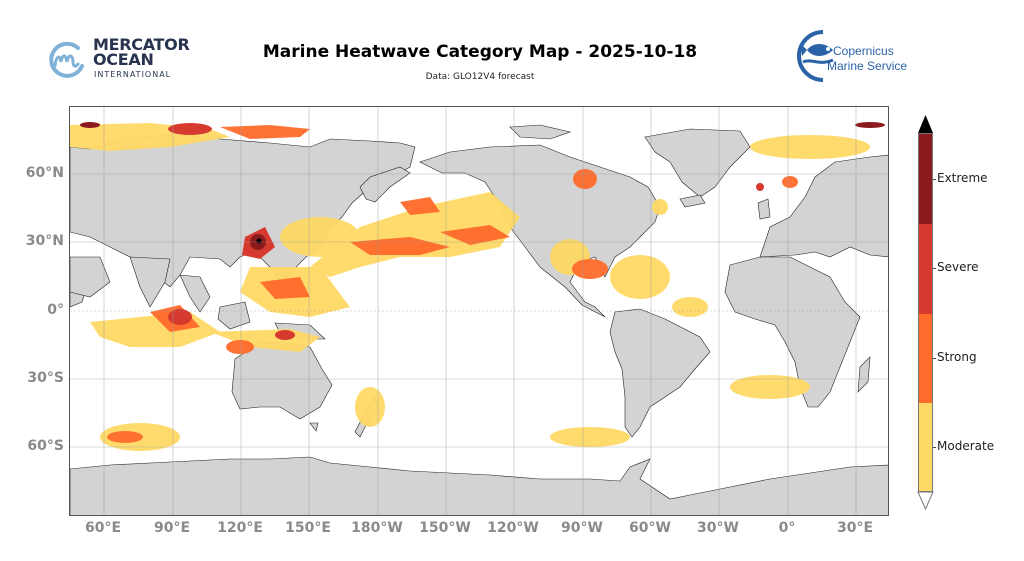 This screenshot has height=561, width=1024. I want to click on lon-label-120e: 120°E, so click(240, 528).